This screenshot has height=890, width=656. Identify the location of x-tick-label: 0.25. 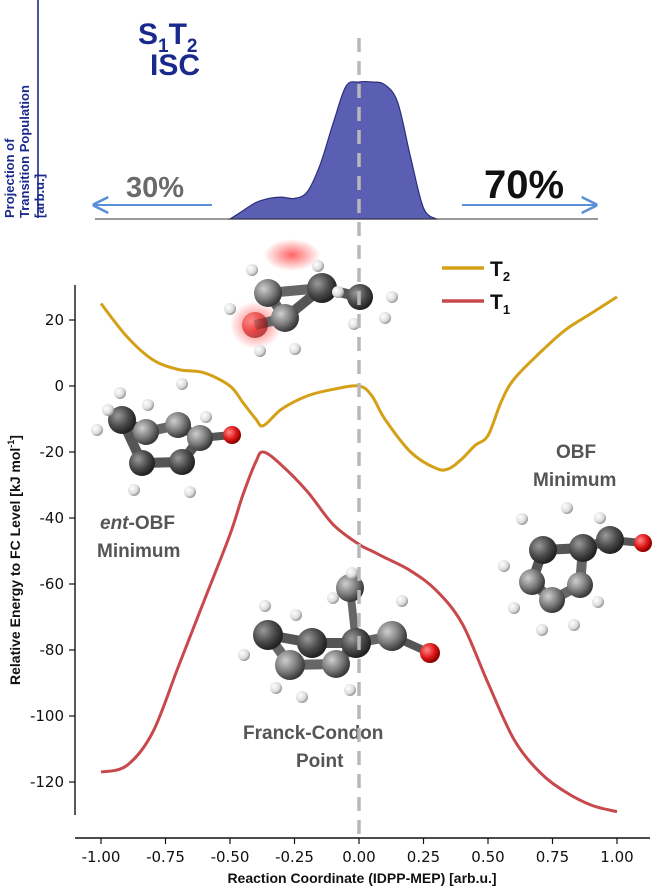
(423, 857).